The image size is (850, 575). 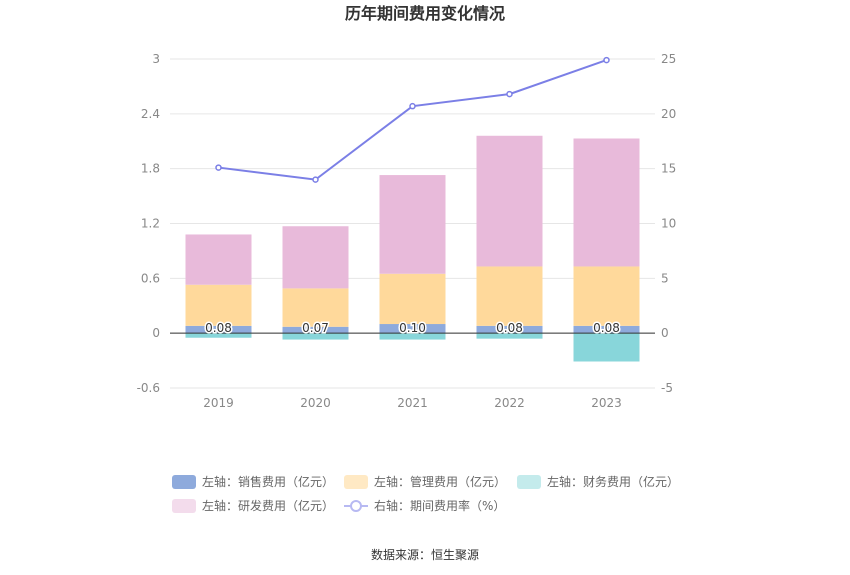 What do you see at coordinates (148, 388) in the screenshot?
I see `left-tick-label: -0.6` at bounding box center [148, 388].